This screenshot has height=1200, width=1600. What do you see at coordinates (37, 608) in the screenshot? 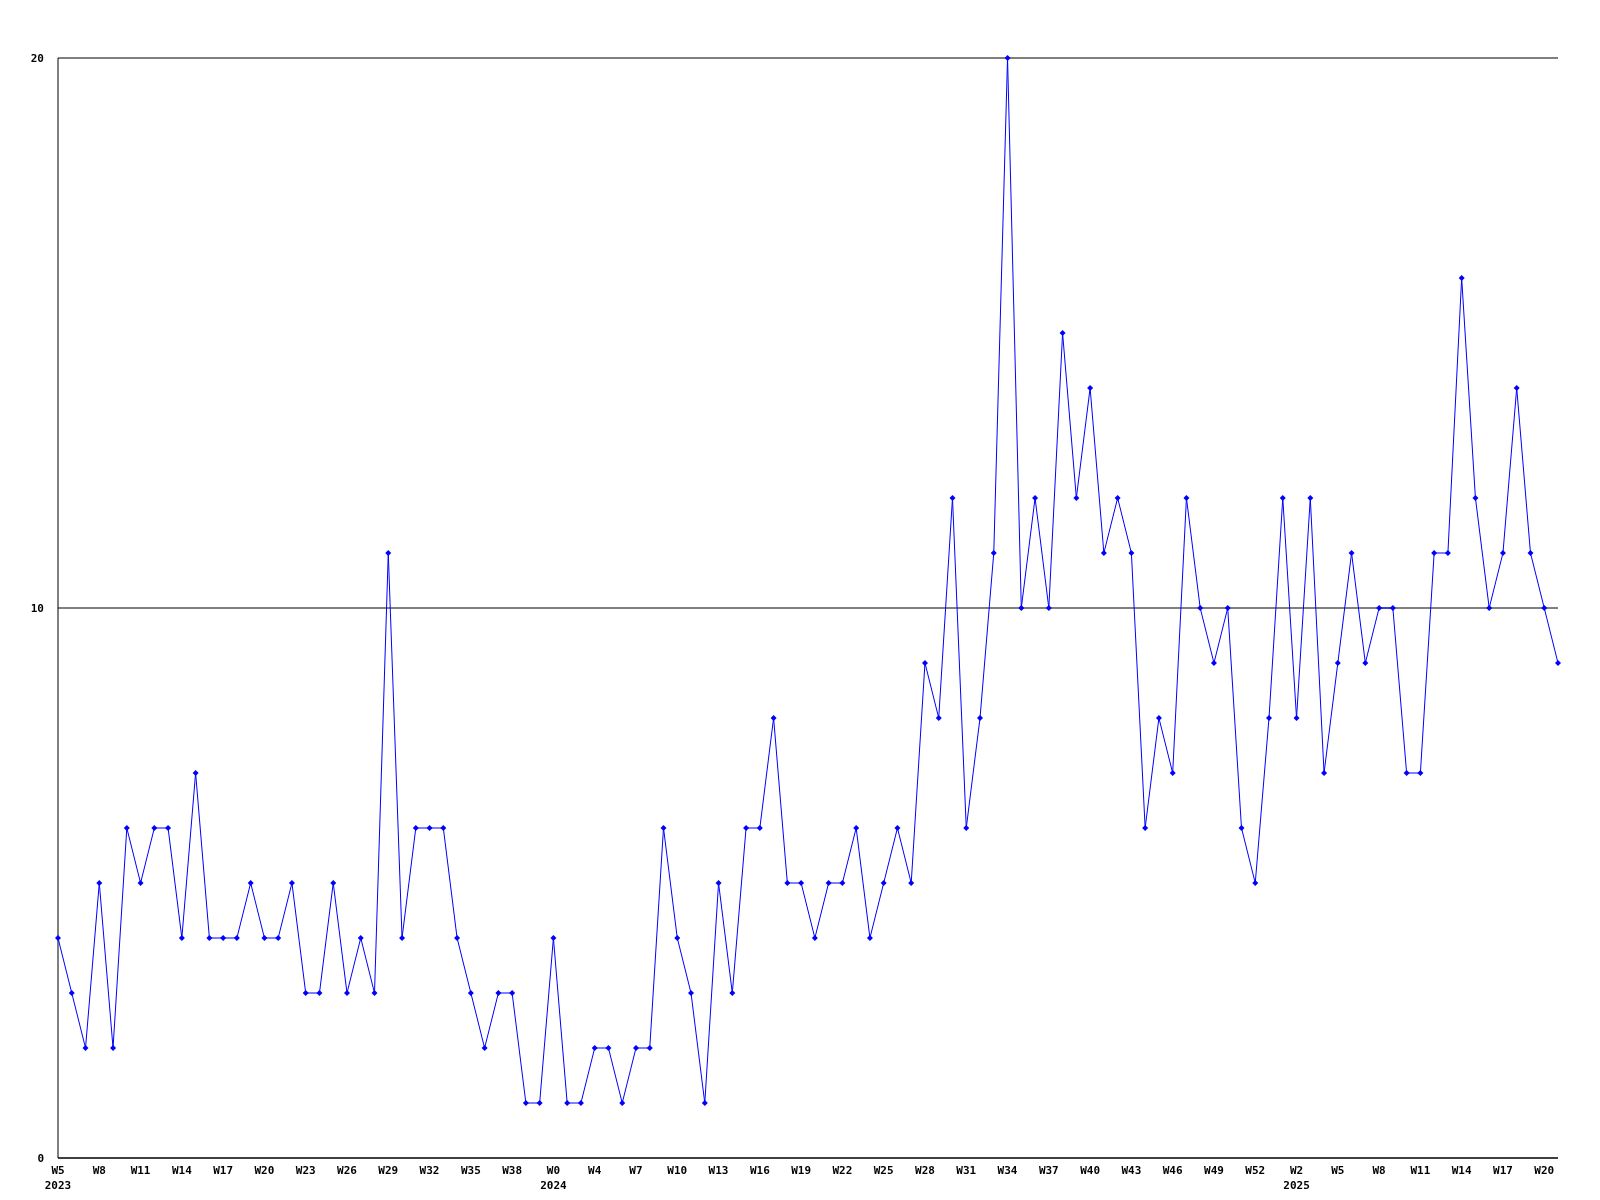
I see `y-tick-label: 10` at bounding box center [37, 608].